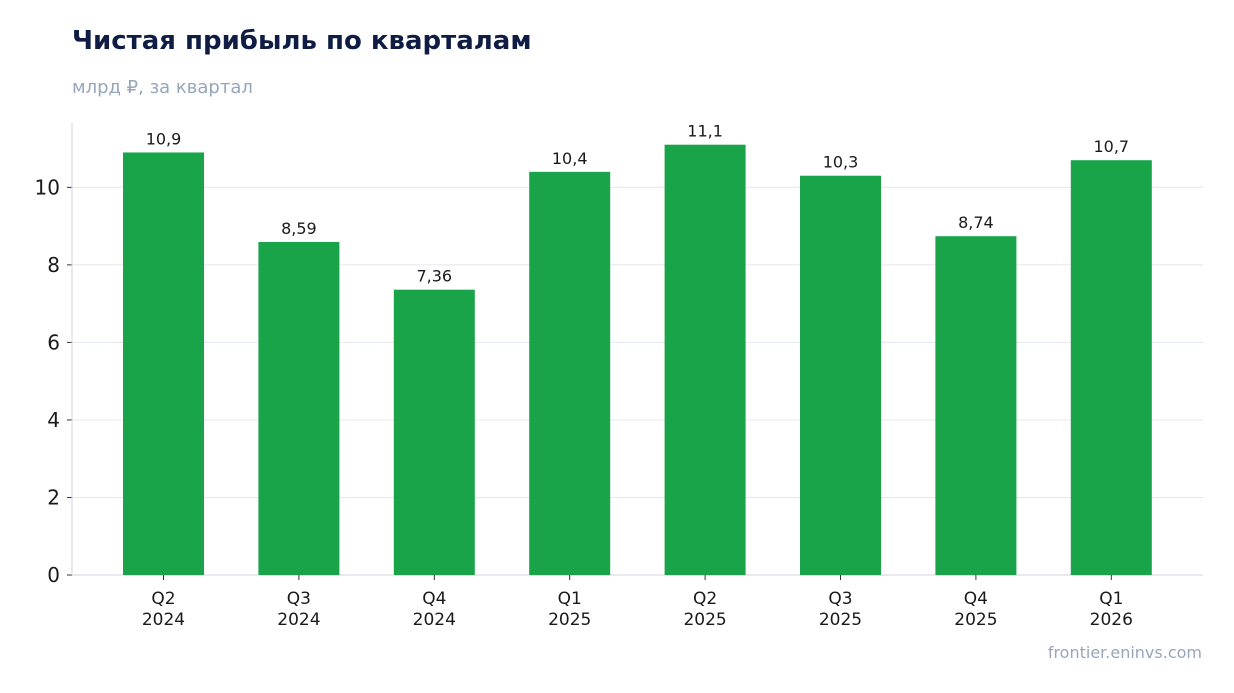  Describe the element at coordinates (53, 420) in the screenshot. I see `y-tick-label: 4` at that location.